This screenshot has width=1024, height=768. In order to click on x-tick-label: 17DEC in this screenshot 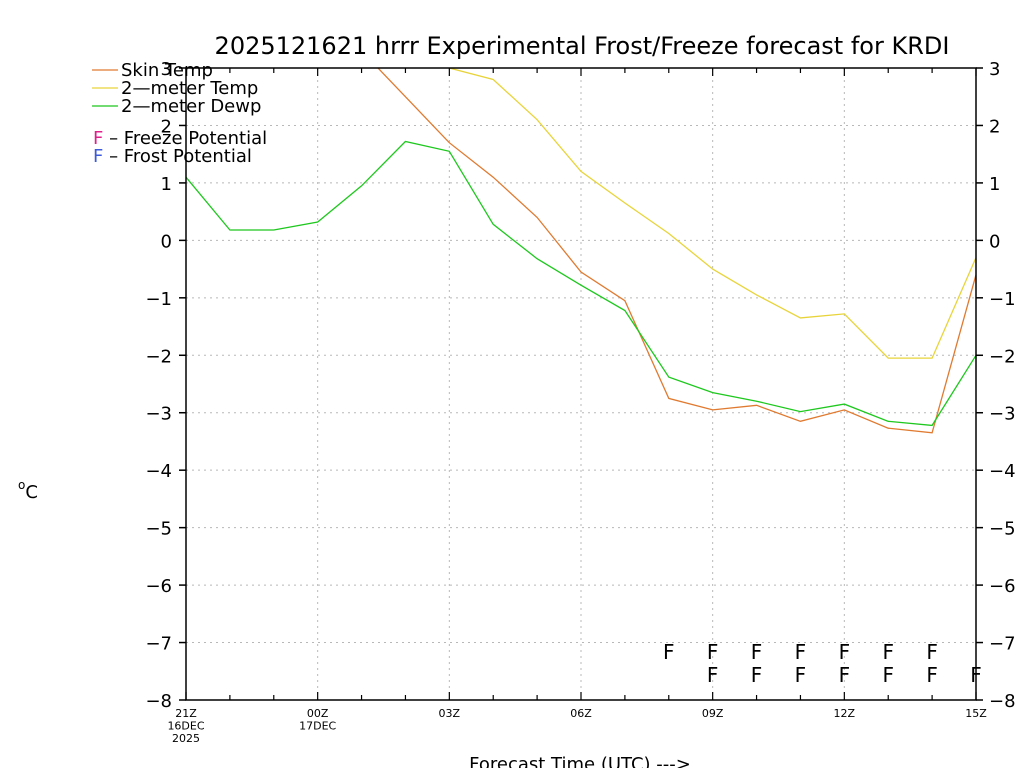, I will do `click(317, 726)`.